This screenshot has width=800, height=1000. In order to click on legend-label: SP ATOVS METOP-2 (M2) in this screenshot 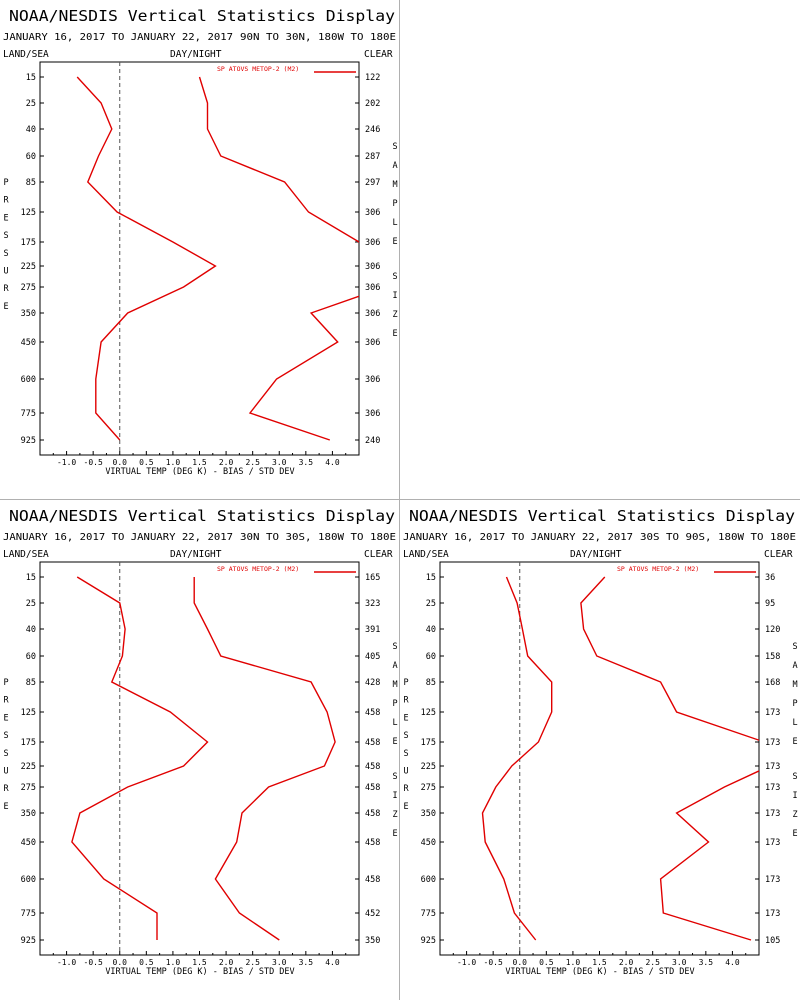, I will do `click(258, 569)`.